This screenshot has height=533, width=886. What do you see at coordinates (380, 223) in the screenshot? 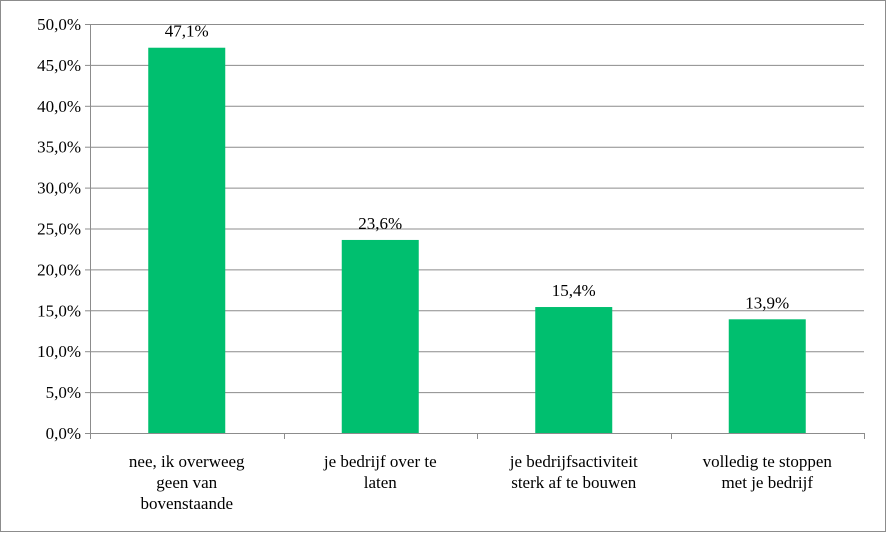
I see `data-label: 23,6%` at bounding box center [380, 223].